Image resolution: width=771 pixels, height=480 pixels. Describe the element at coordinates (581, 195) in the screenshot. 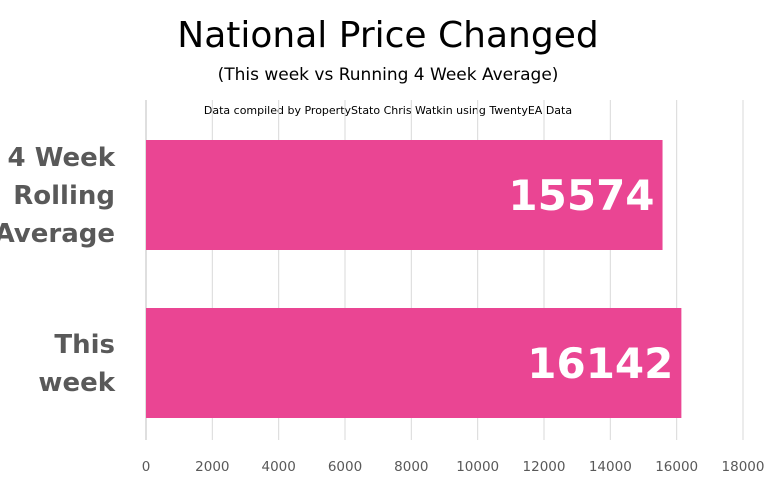

I see `data-label-0: 15574` at that location.